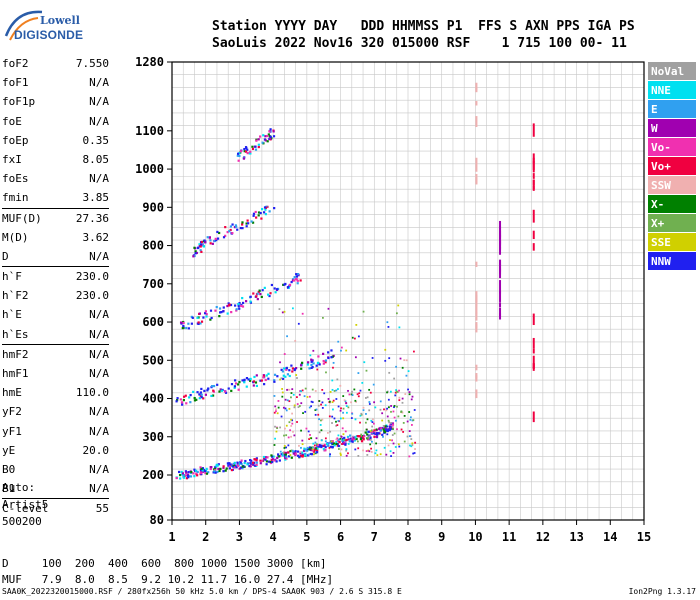  What do you see at coordinates (49, 35) in the screenshot?
I see `logo-line2: DIGISONDE` at bounding box center [49, 35].